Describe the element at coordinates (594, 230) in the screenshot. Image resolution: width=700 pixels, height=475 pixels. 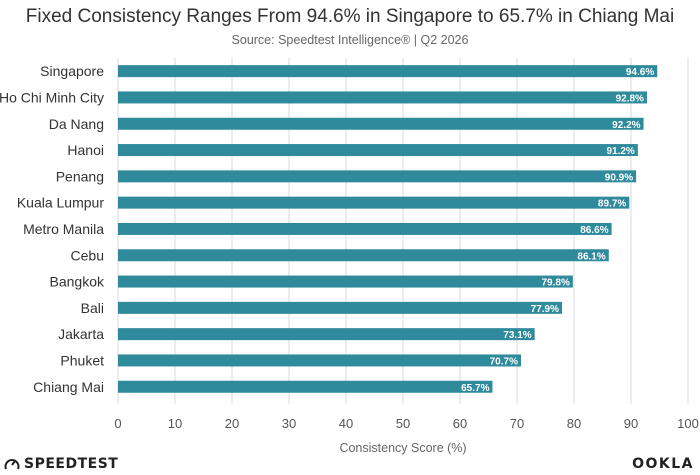
I see `data-label: 86.6%` at that location.